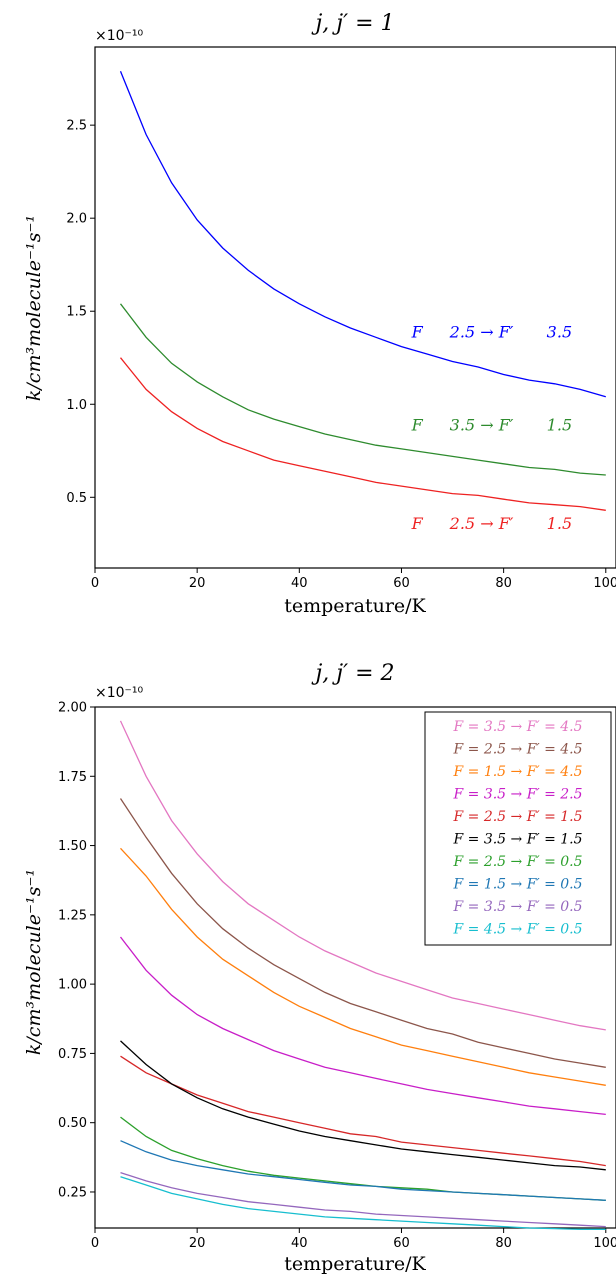 The image size is (616, 1279). What do you see at coordinates (76, 498) in the screenshot?
I see `y-tick-label: 0.5` at bounding box center [76, 498].